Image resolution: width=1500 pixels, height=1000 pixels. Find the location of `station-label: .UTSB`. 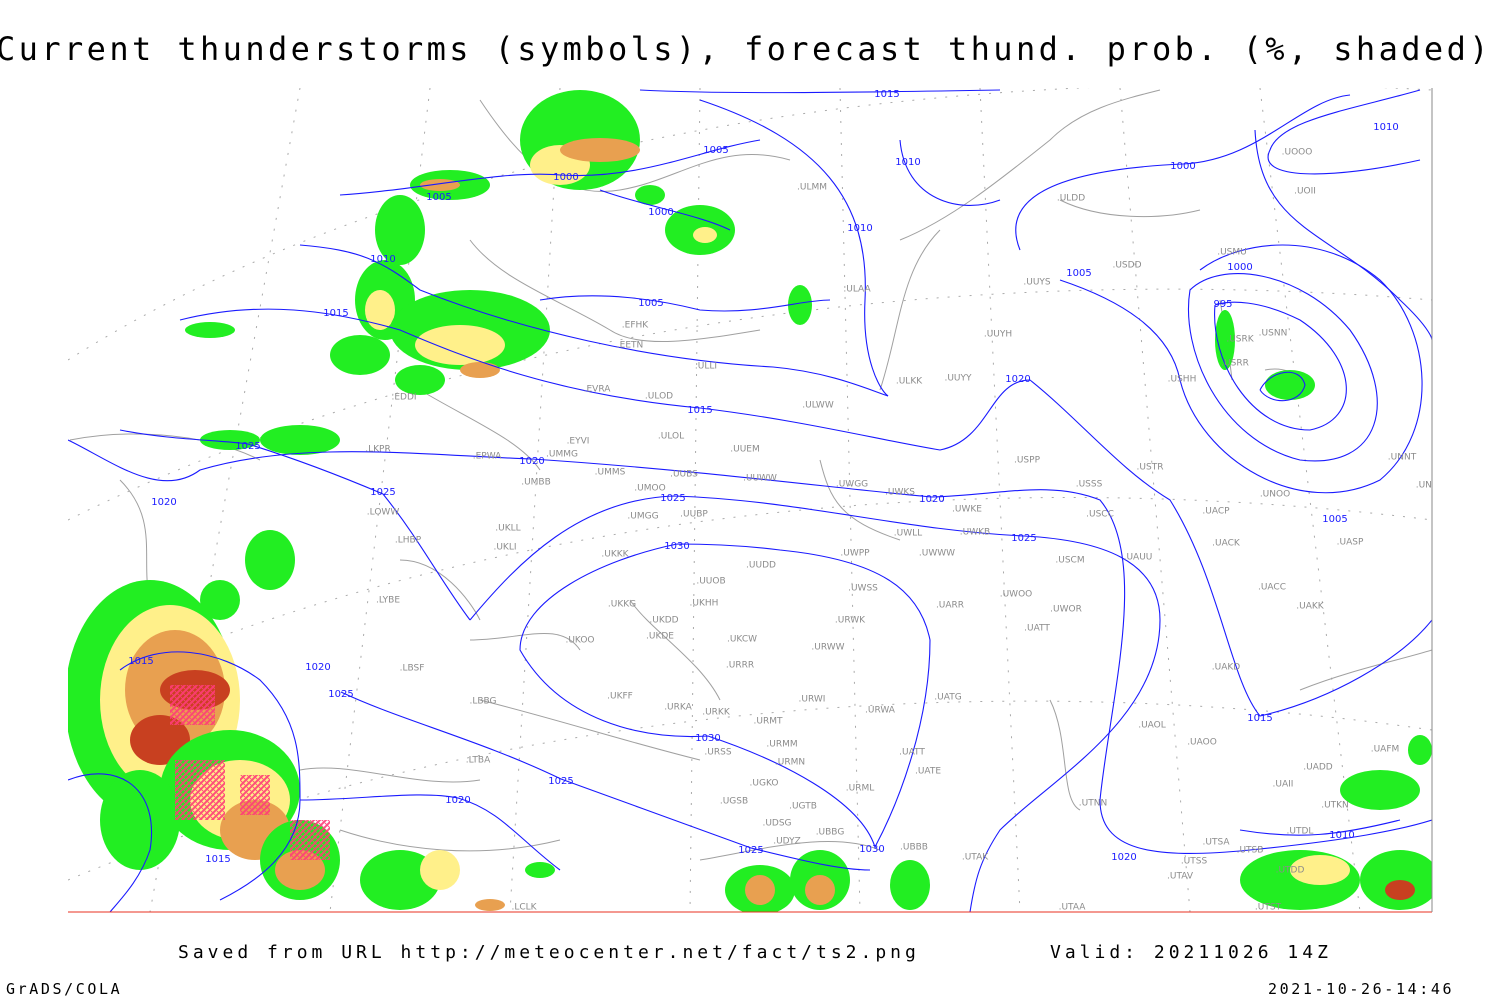

station-label: .UTSB is located at coordinates (1250, 851).